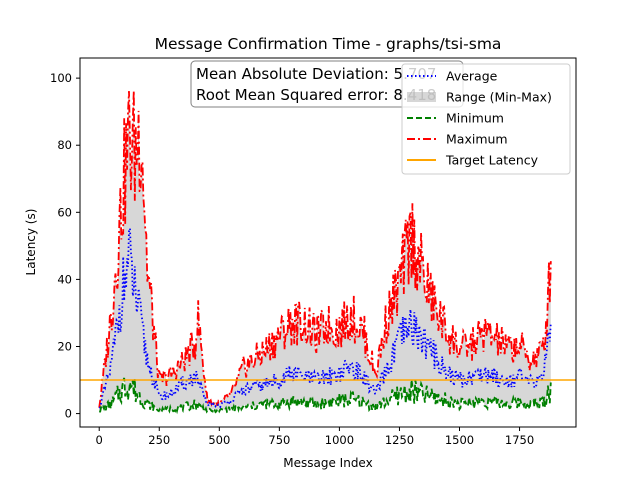 The height and width of the screenshot is (480, 640). What do you see at coordinates (472, 76) in the screenshot?
I see `legend-label-average: Average` at bounding box center [472, 76].